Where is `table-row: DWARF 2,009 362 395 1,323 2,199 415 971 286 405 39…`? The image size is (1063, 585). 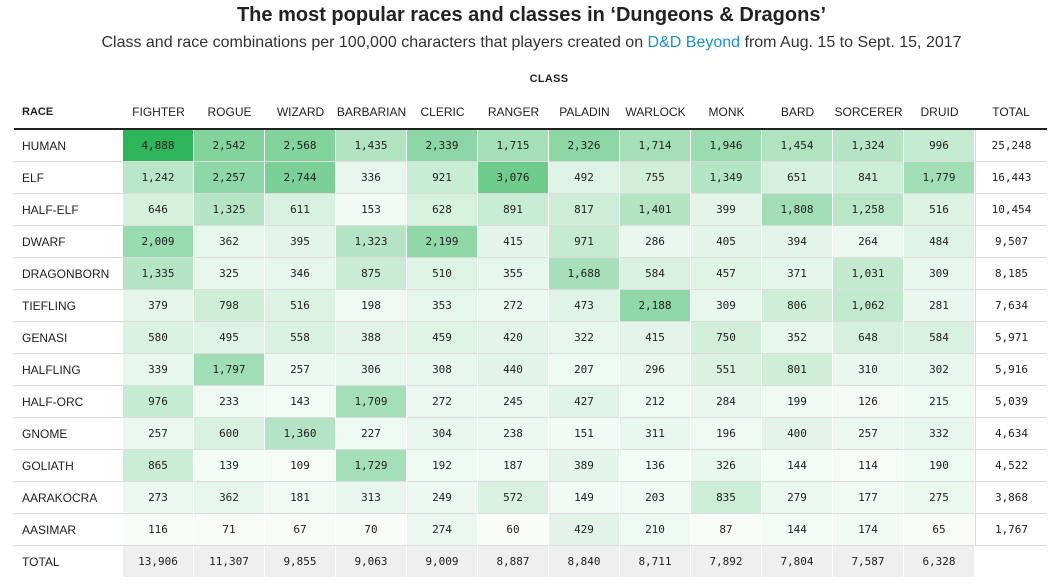 table-row: DWARF 2,009 362 395 1,323 2,199 415 971 286 405 39… is located at coordinates (530, 242).